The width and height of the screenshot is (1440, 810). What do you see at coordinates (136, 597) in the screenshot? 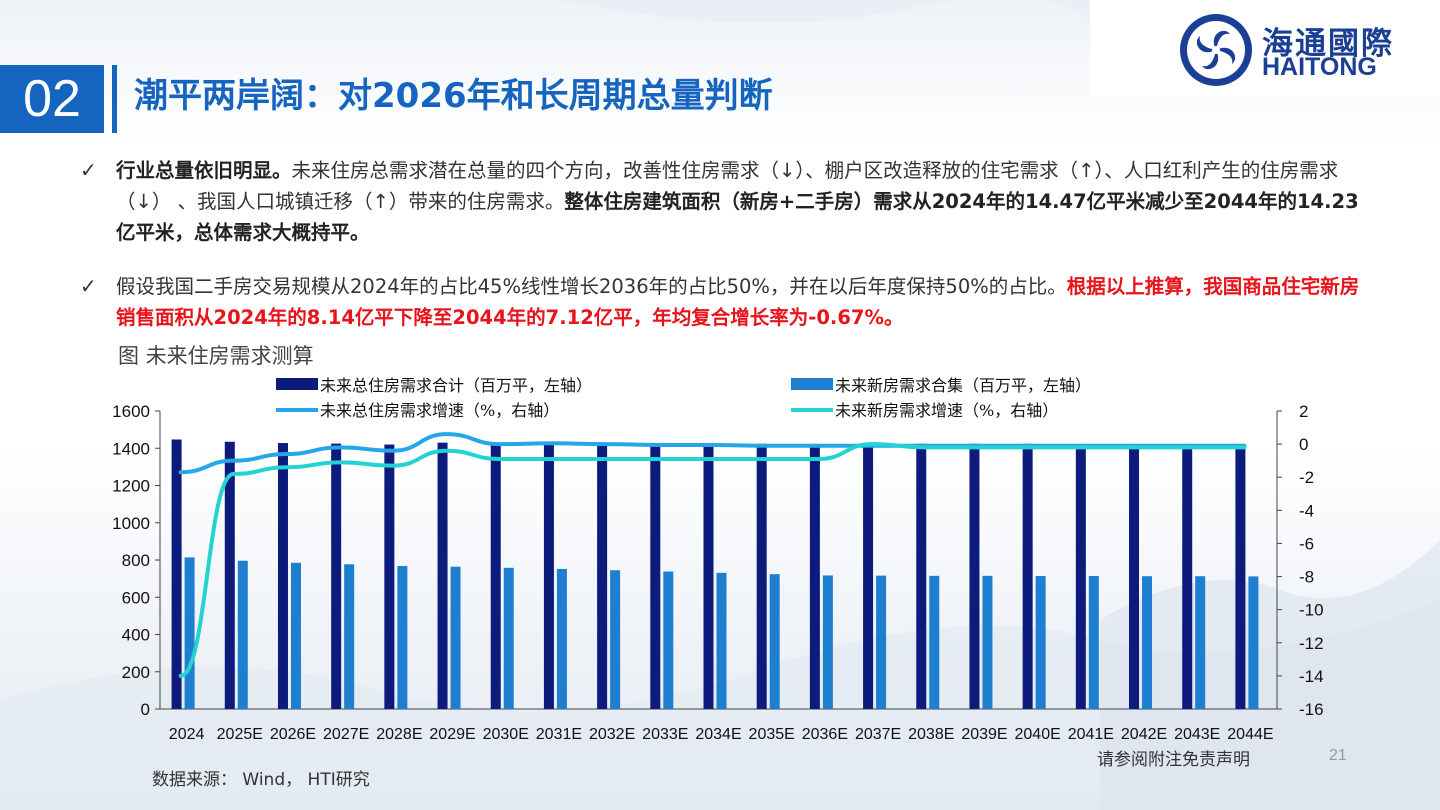
I see `left-tick-label: 600` at bounding box center [136, 597].